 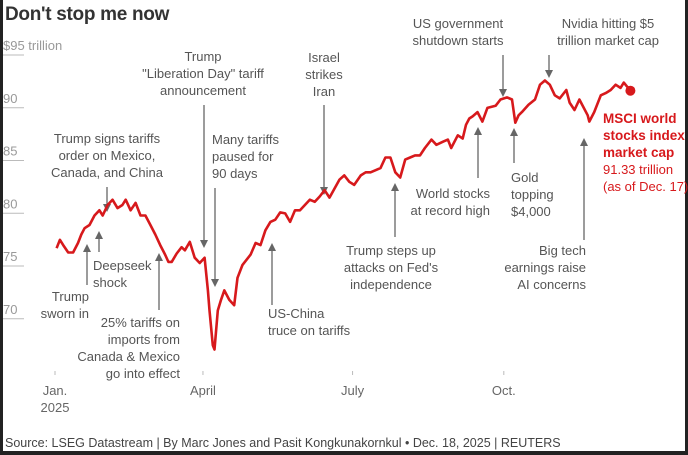 What do you see at coordinates (107, 172) in the screenshot?
I see `annotation-text: Canada, and China` at bounding box center [107, 172].